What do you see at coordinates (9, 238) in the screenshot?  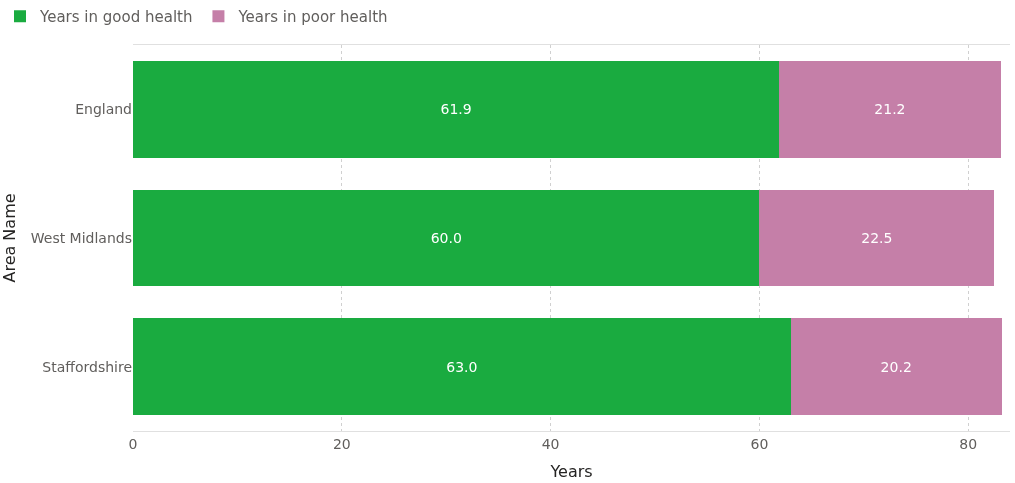 I see `y-axis-title: Area Name` at bounding box center [9, 238].